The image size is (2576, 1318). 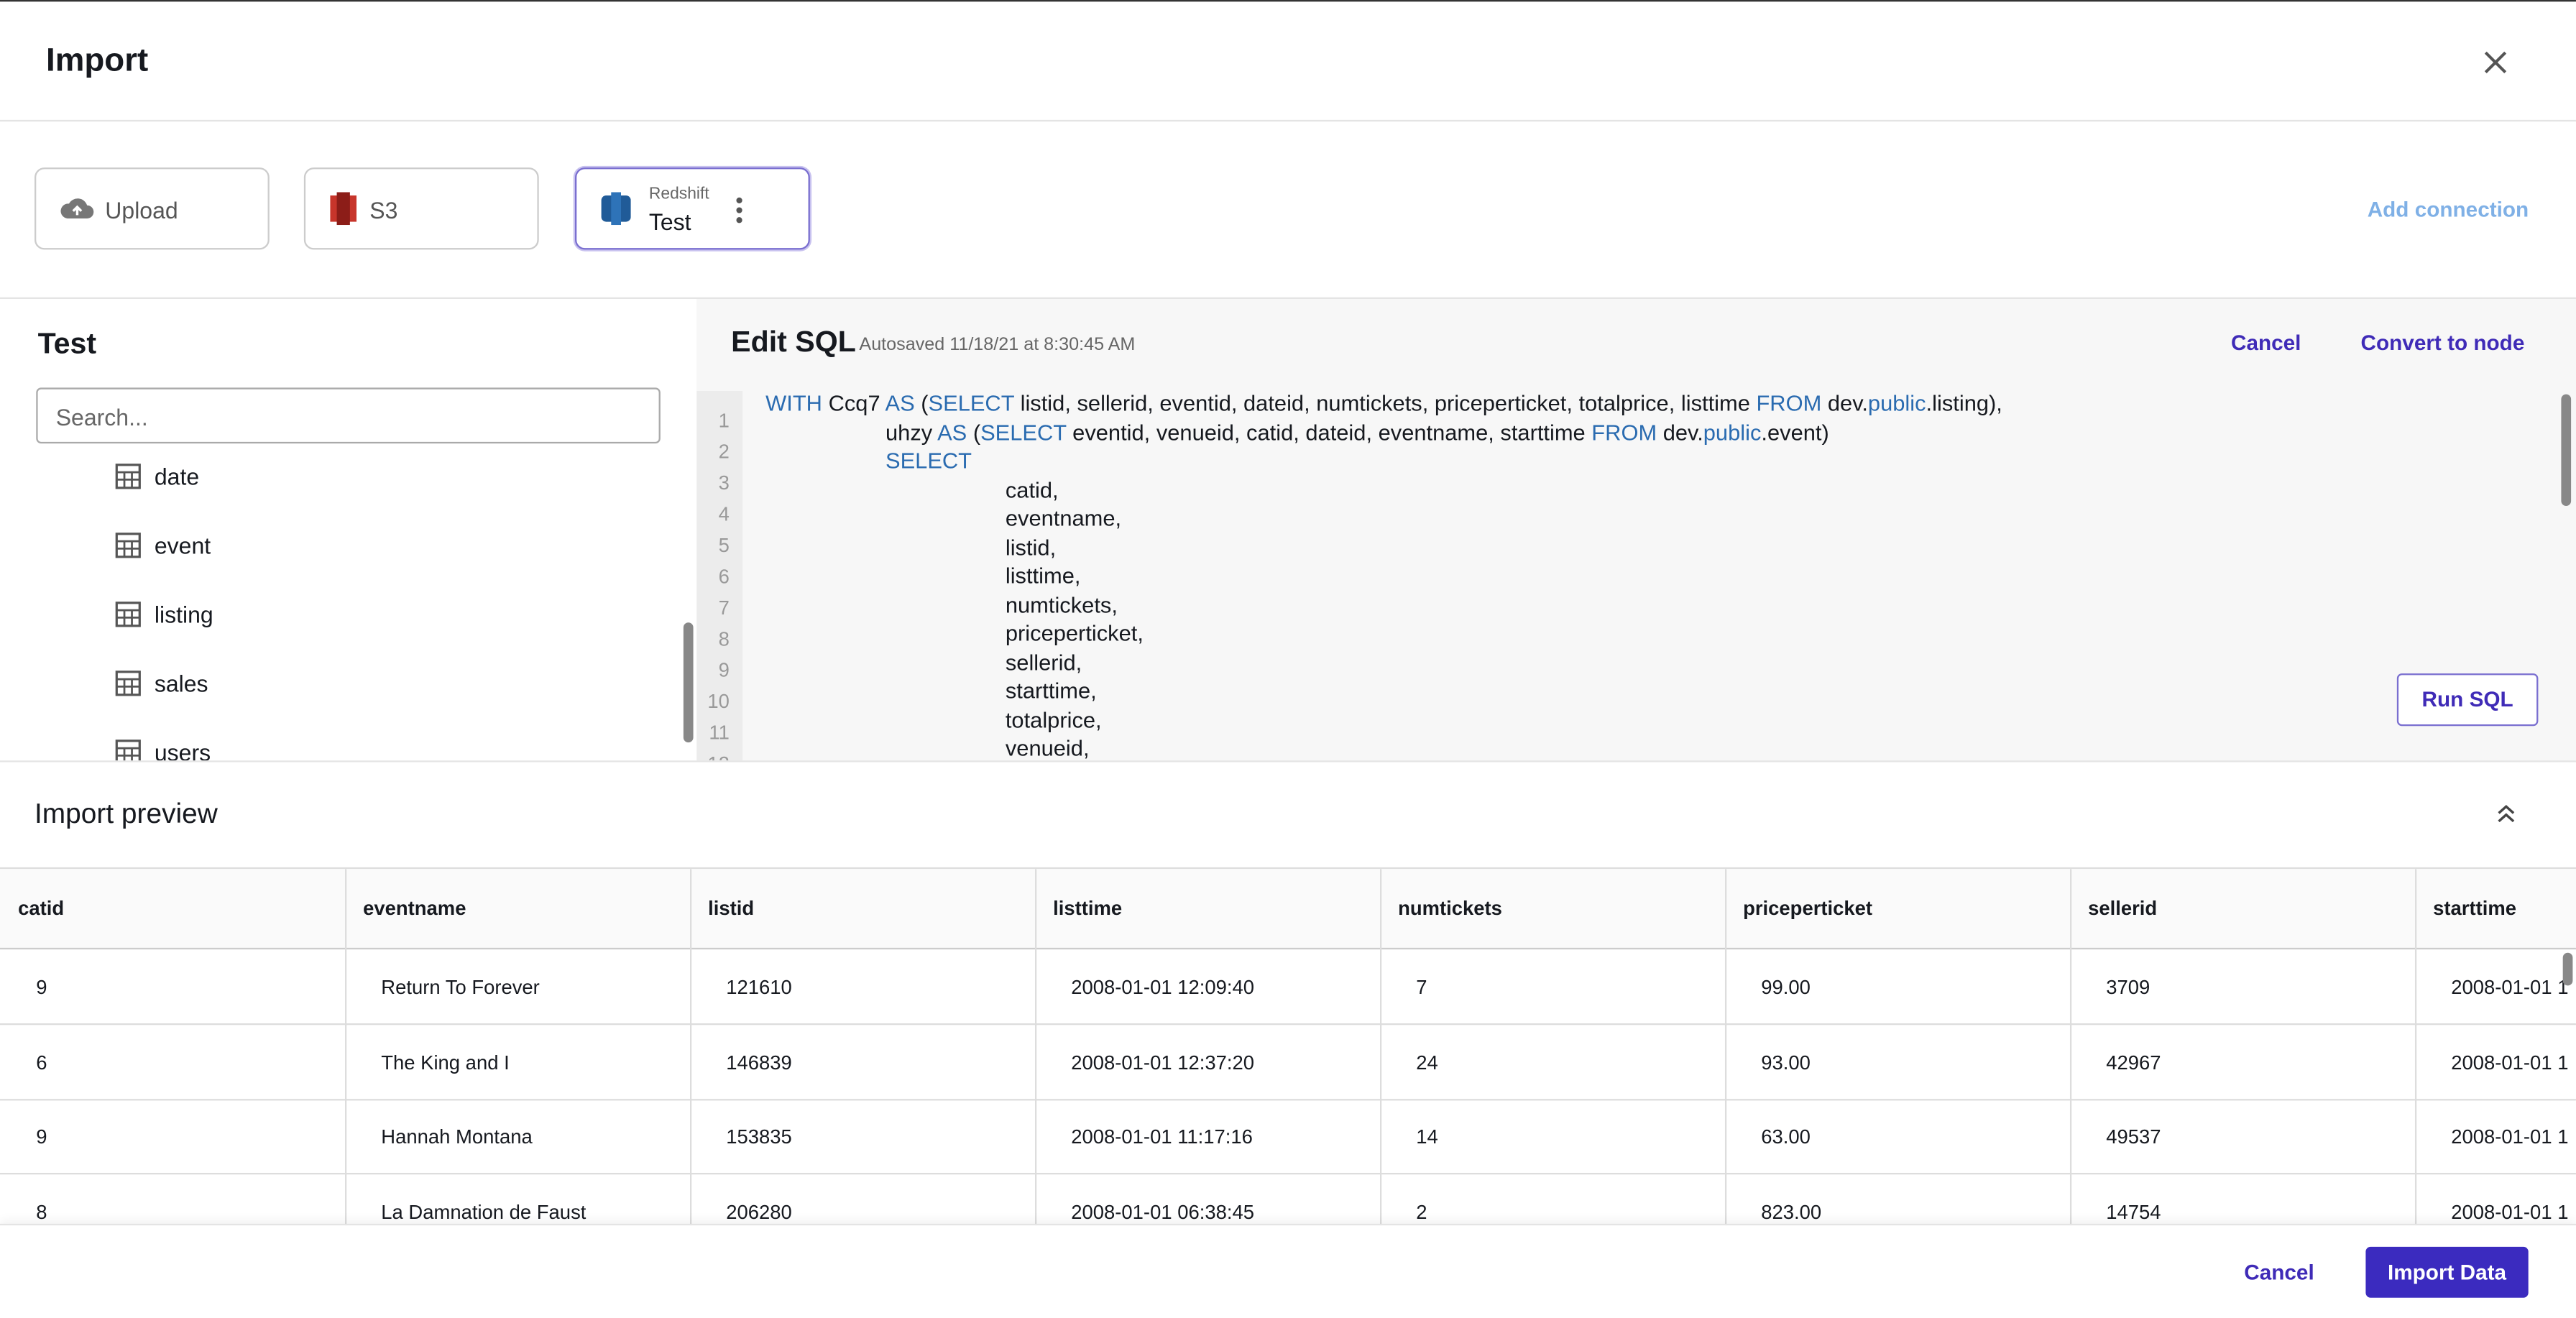 I want to click on line-number: 3, so click(x=724, y=482).